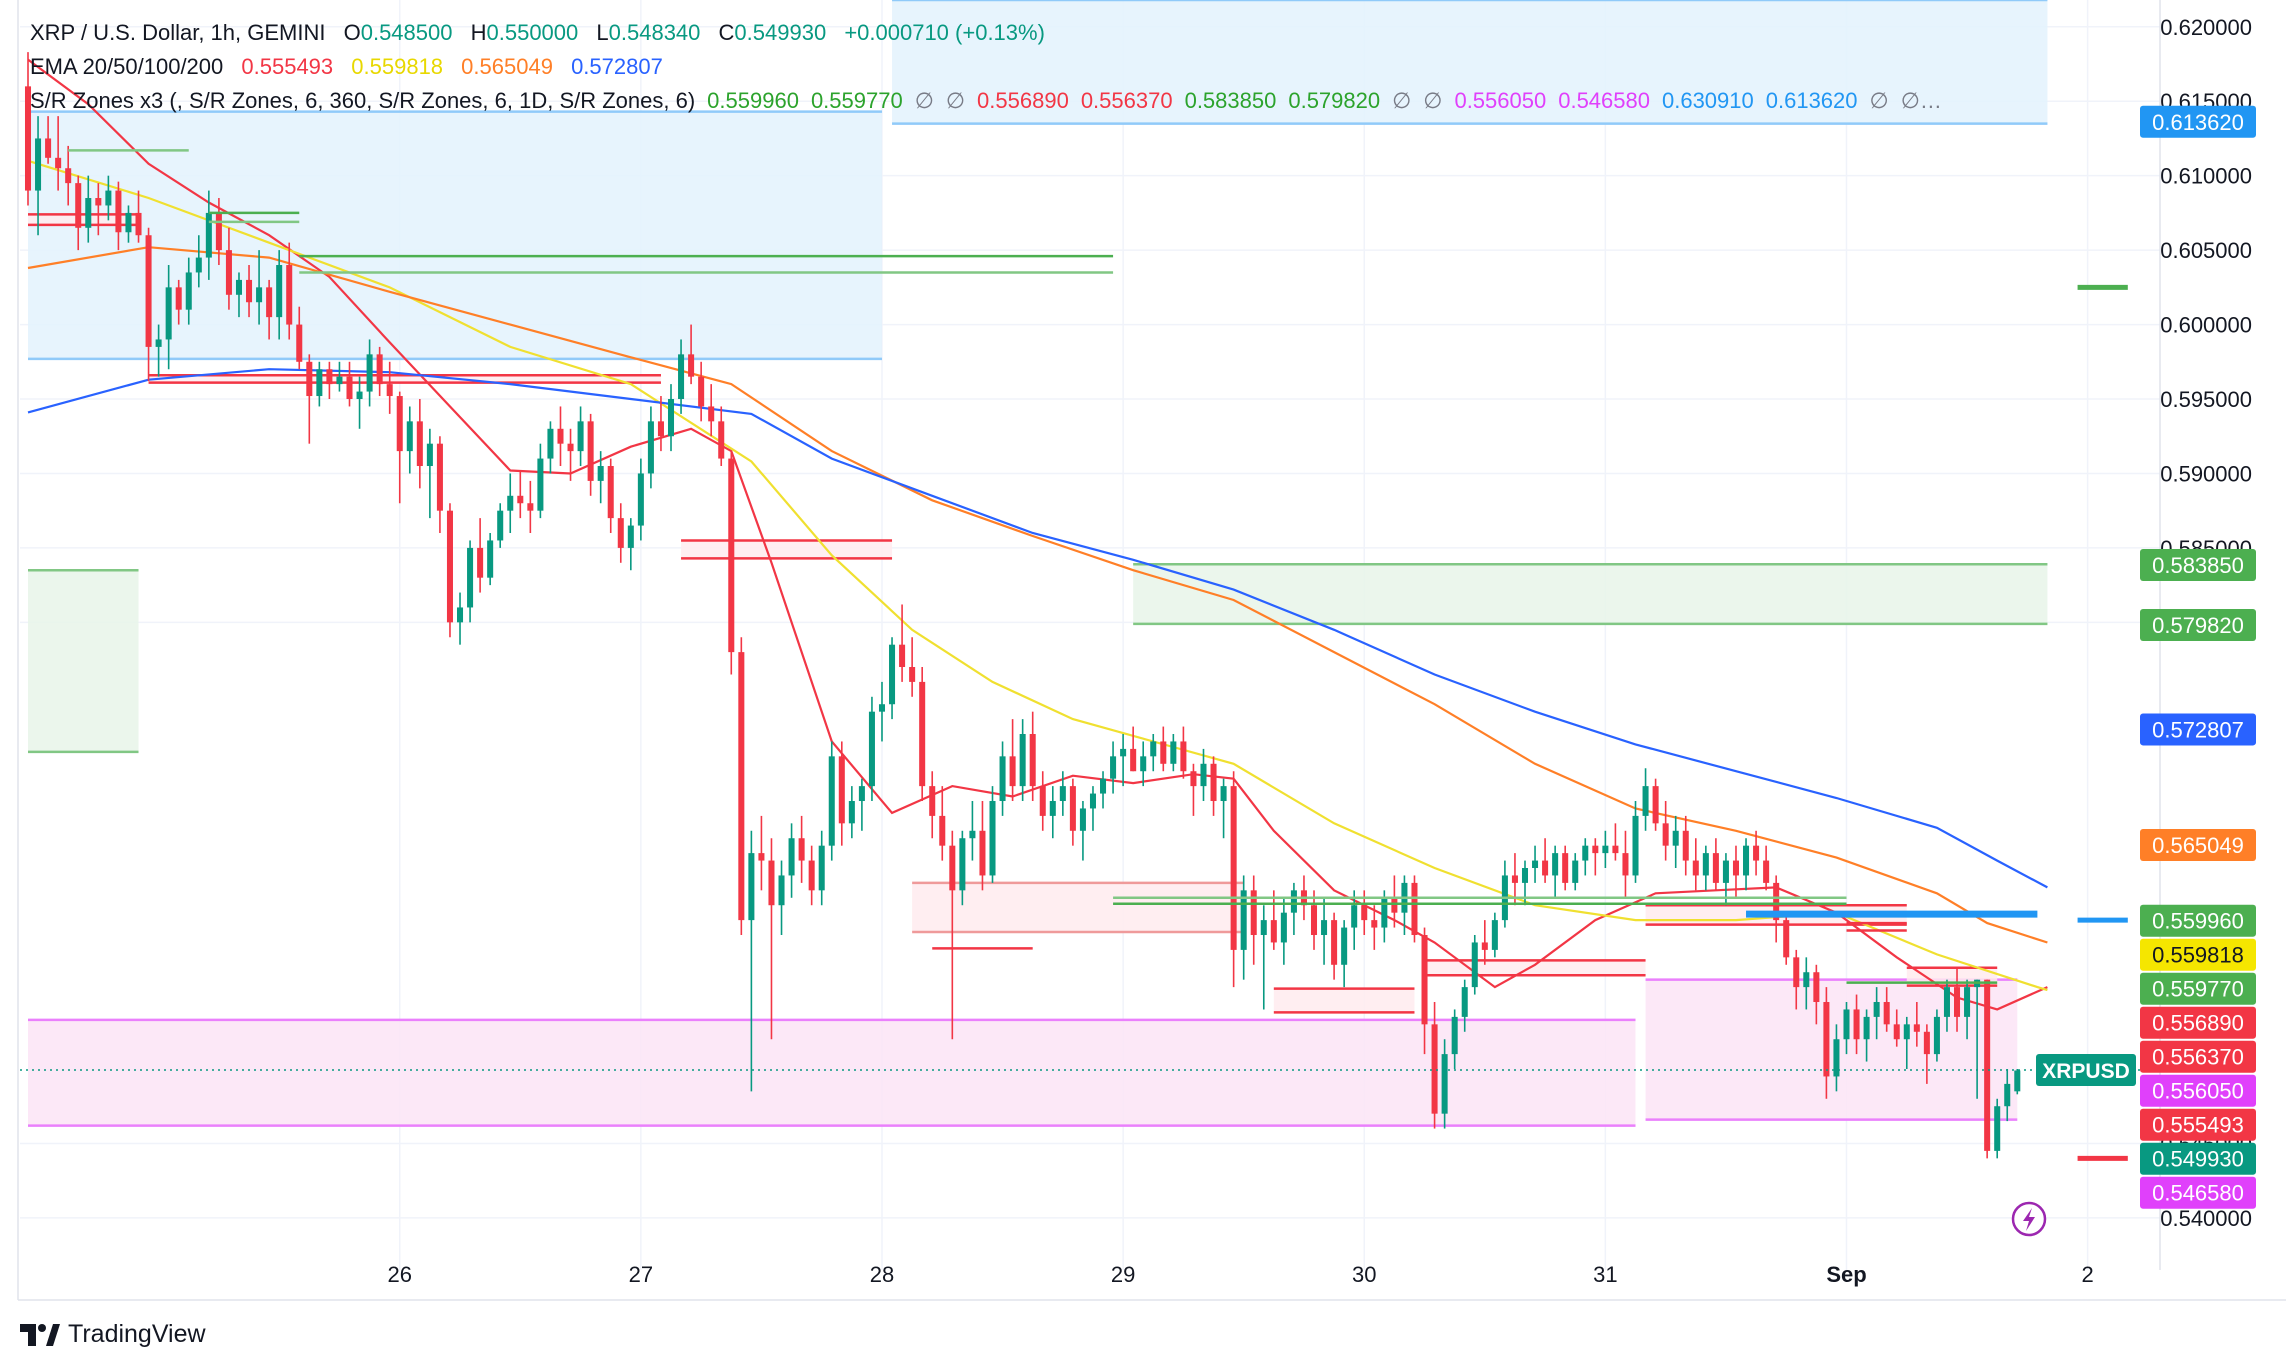  I want to click on x-tick-label: 2, so click(2087, 1274).